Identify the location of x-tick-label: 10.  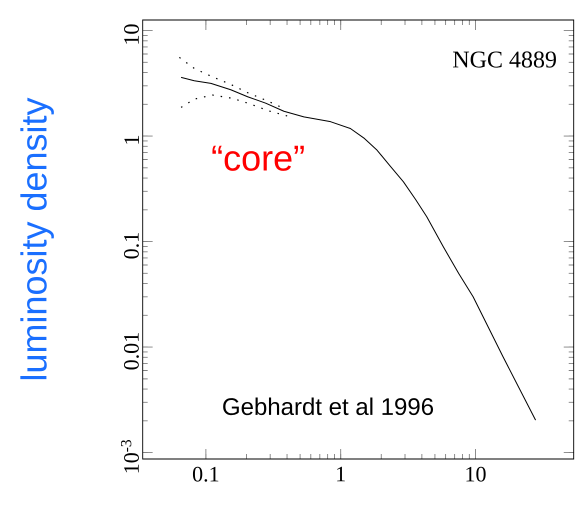
(476, 474).